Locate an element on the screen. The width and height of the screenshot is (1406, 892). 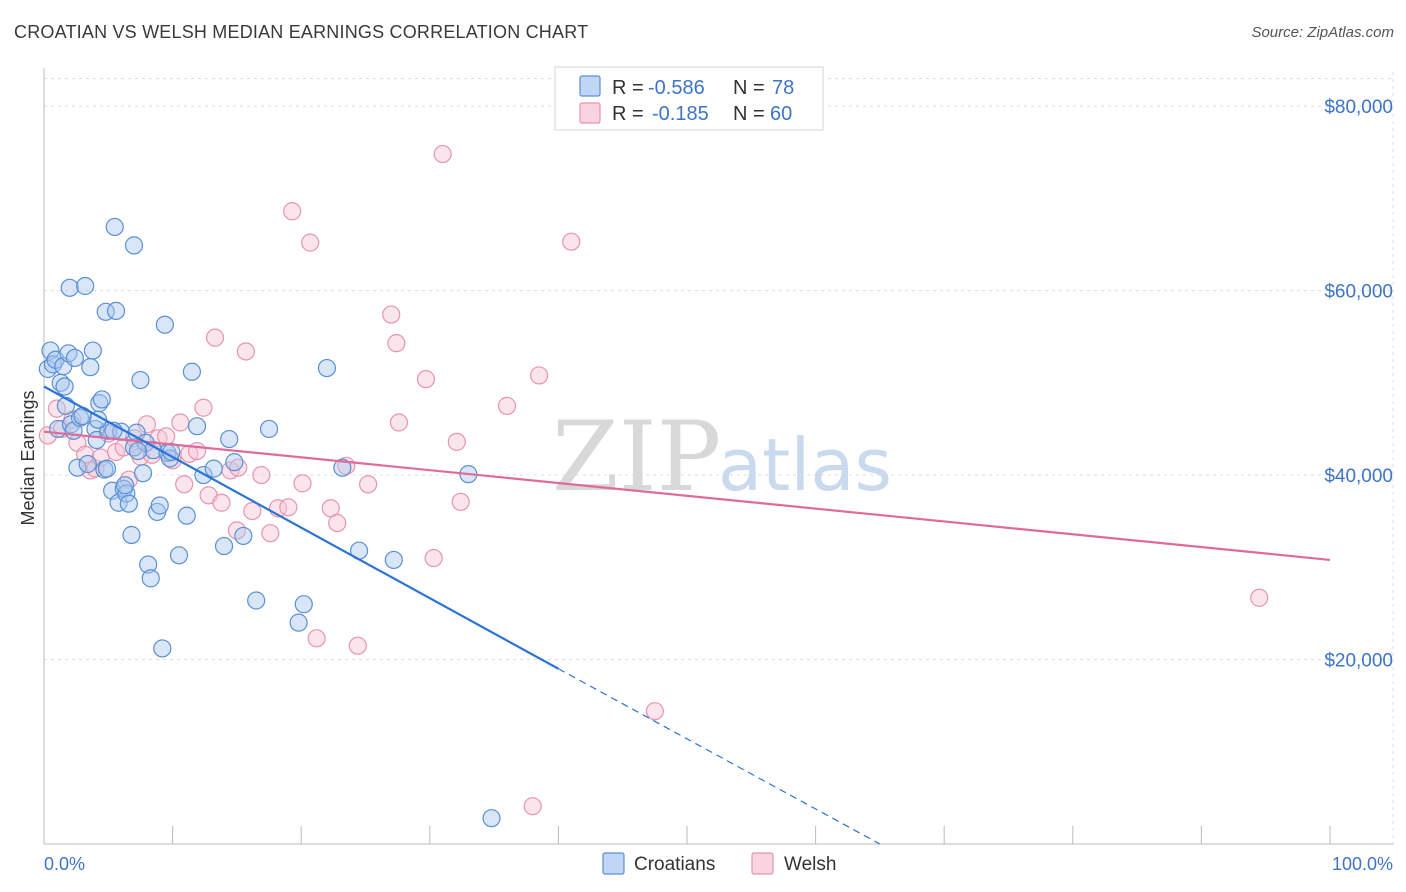
bottom-legend-swatch-welsh is located at coordinates (762, 863).